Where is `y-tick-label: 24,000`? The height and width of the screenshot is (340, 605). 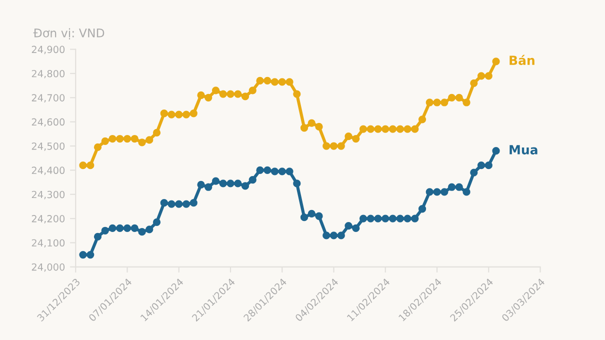
y-tick-label: 24,000 is located at coordinates (48, 267).